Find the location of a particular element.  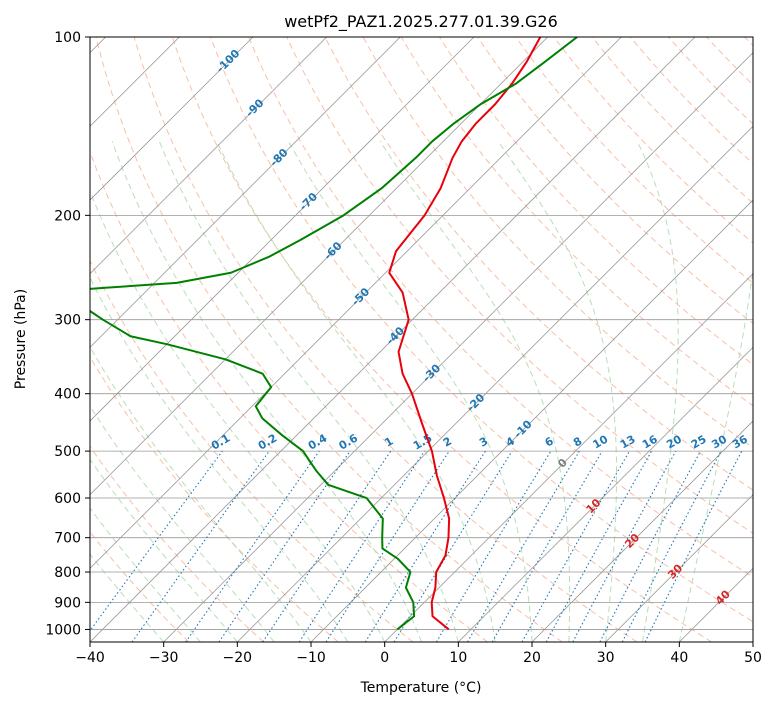

y-tick-label: 100 is located at coordinates (67, 38).